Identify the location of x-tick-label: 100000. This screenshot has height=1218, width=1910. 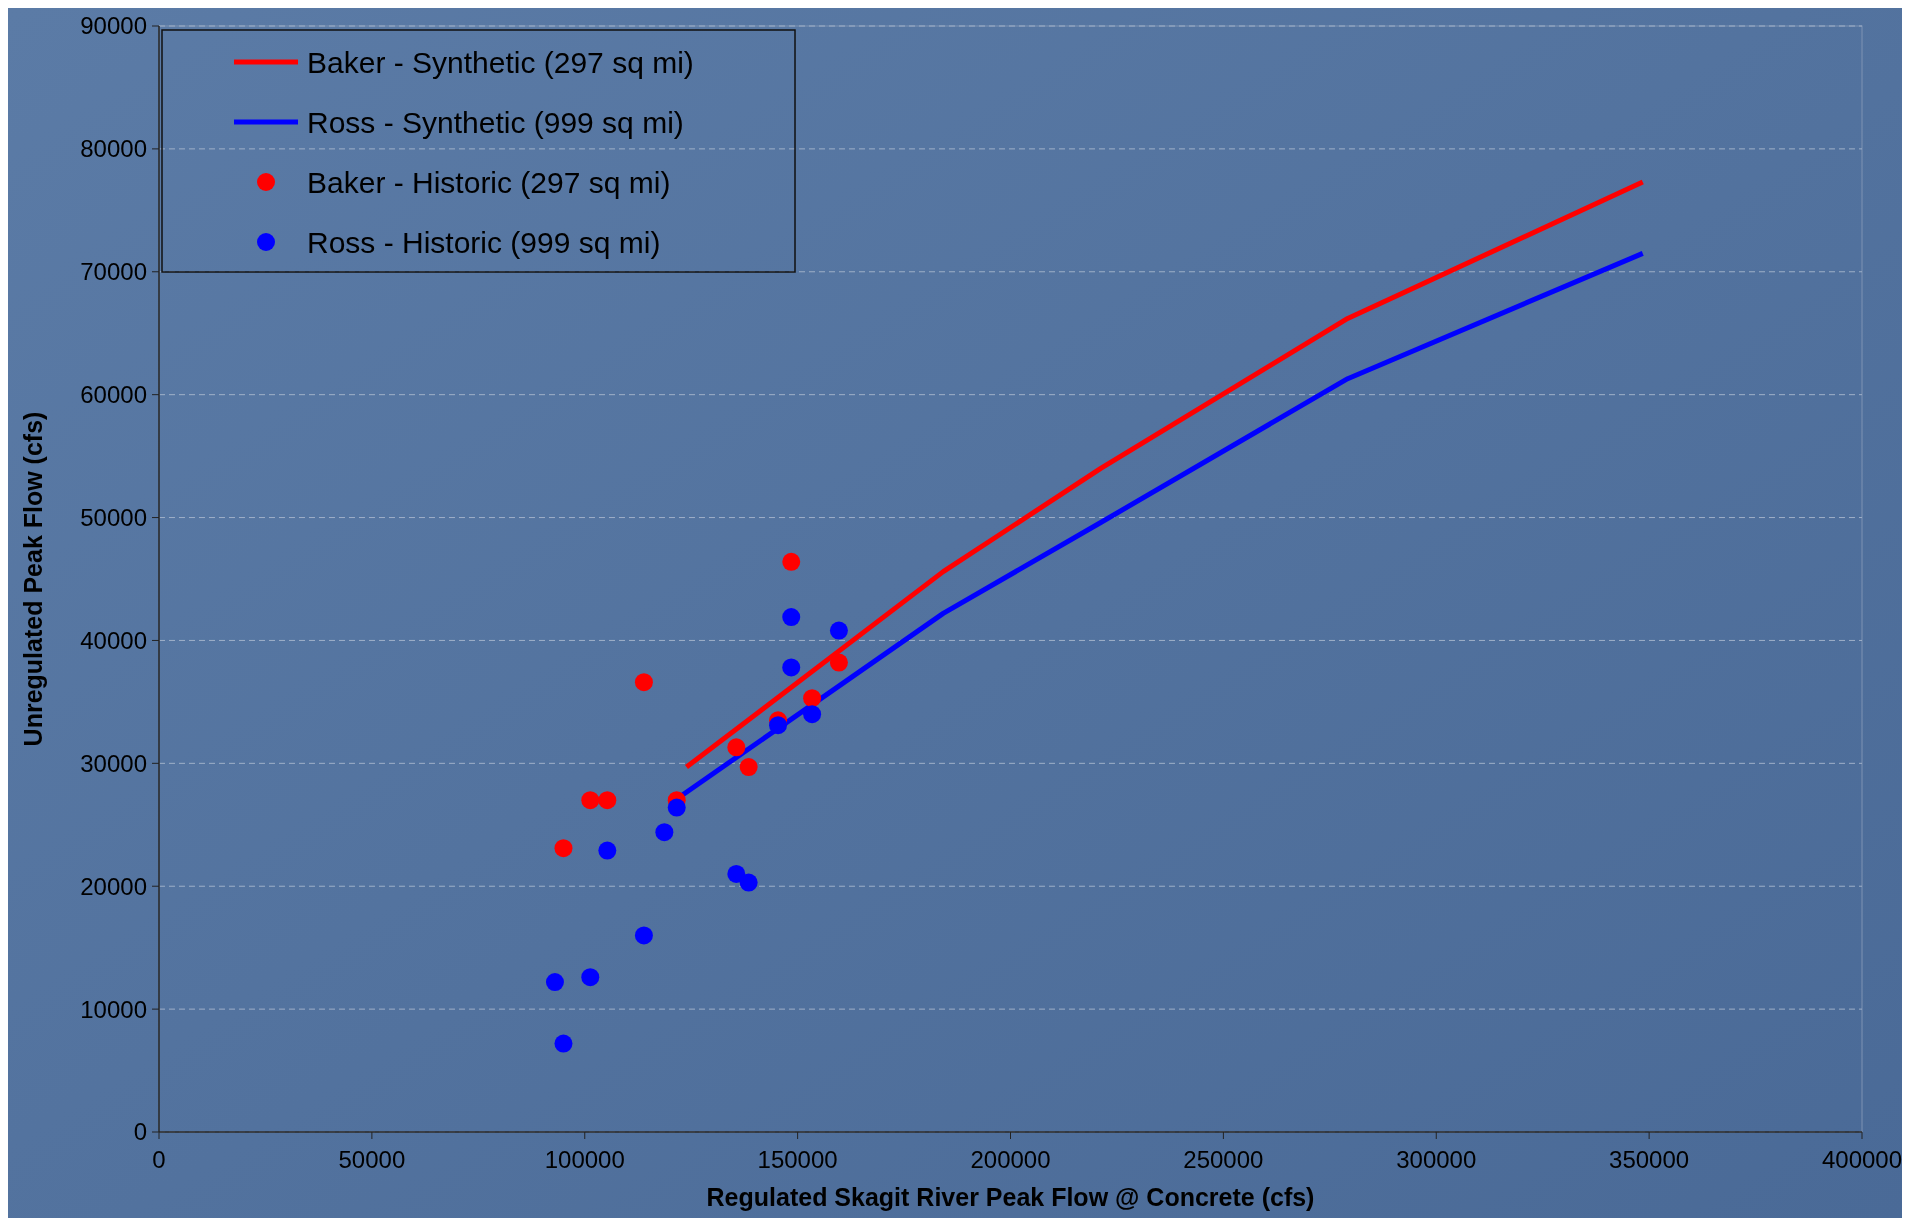
(584, 1159).